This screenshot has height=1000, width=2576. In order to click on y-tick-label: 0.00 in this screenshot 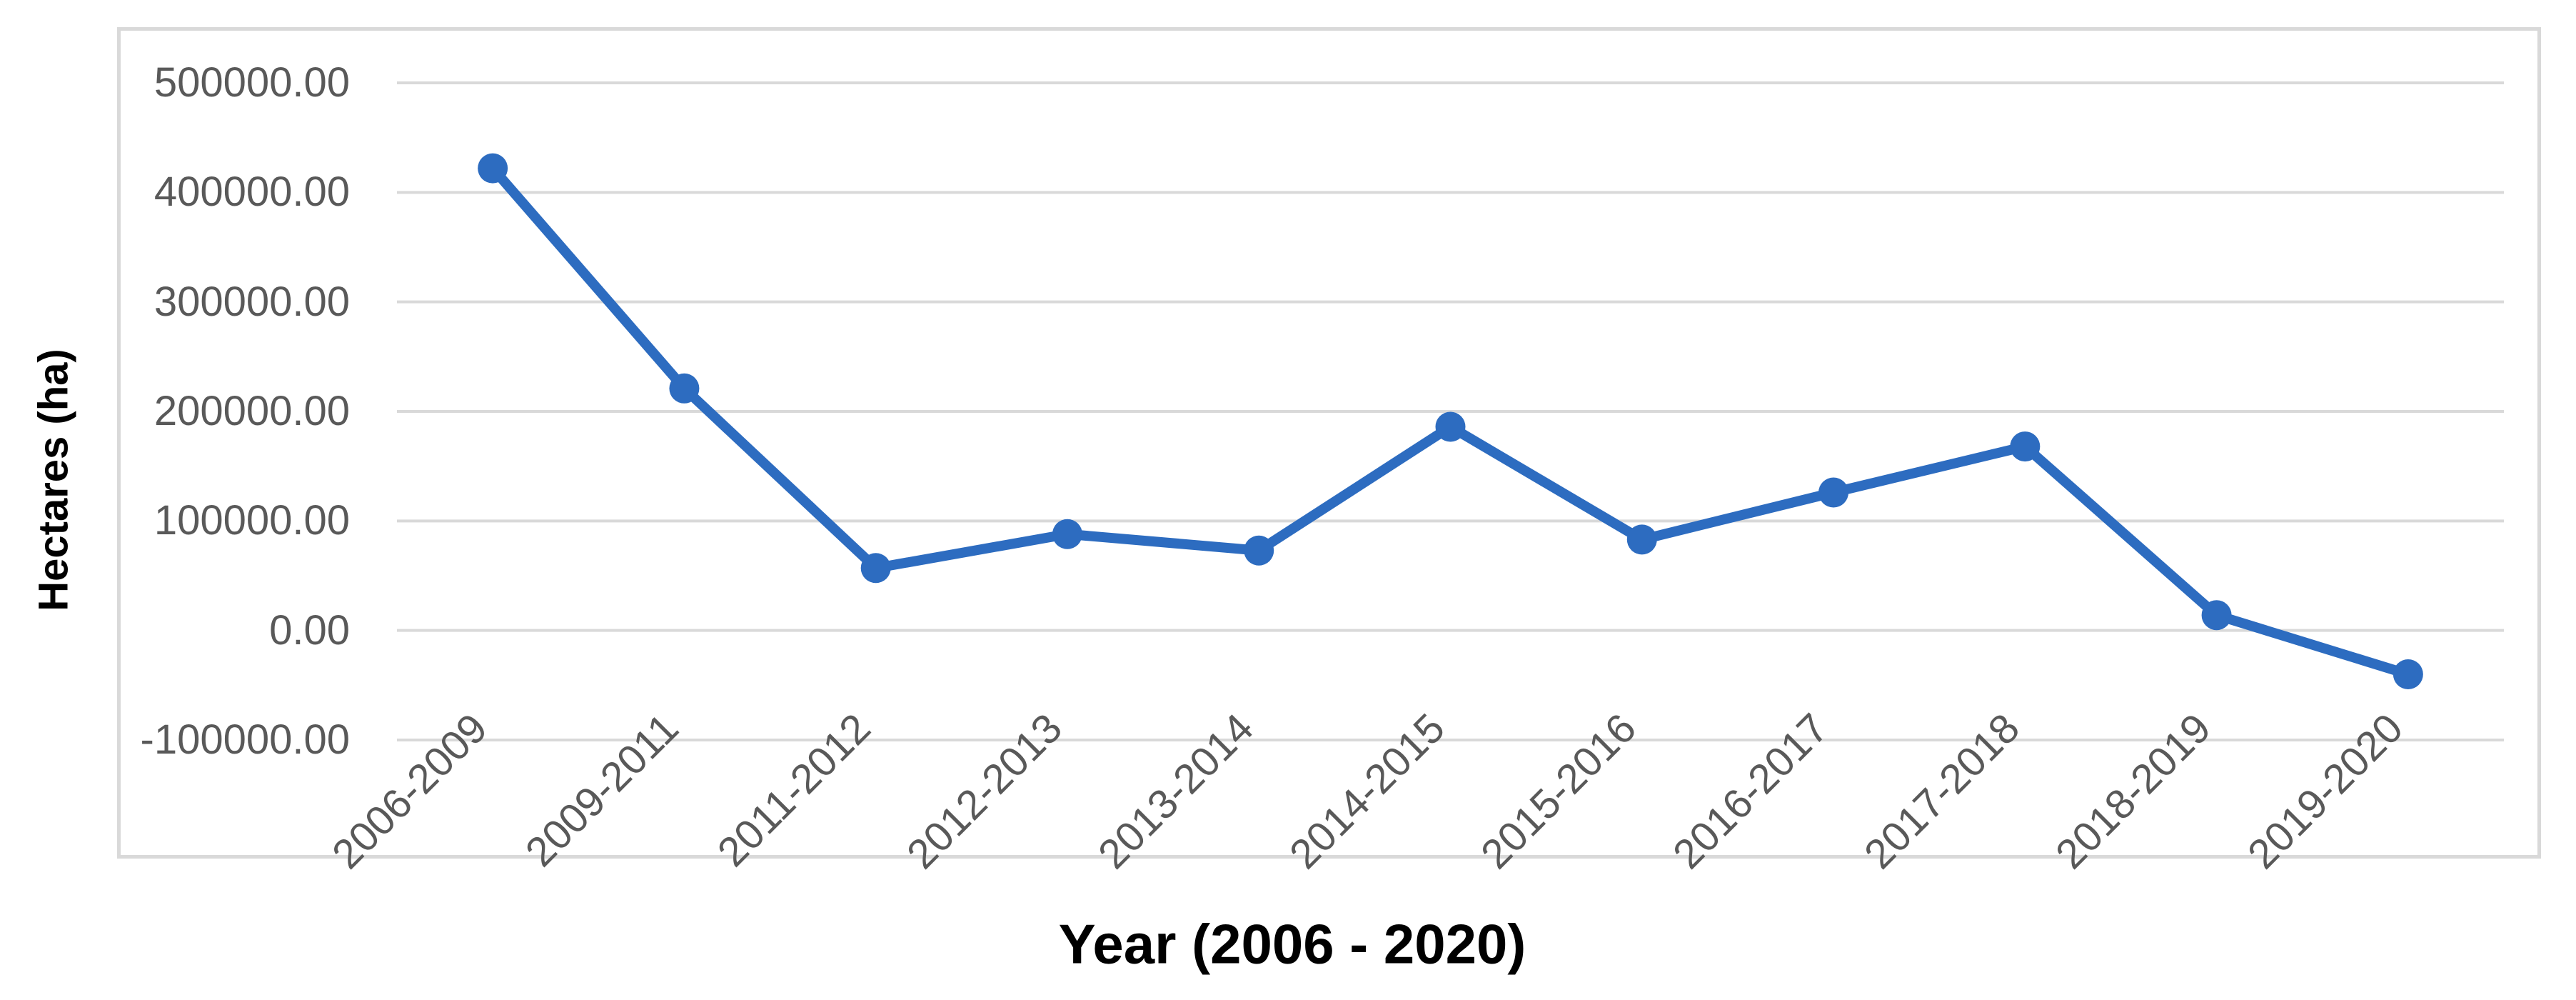, I will do `click(309, 630)`.